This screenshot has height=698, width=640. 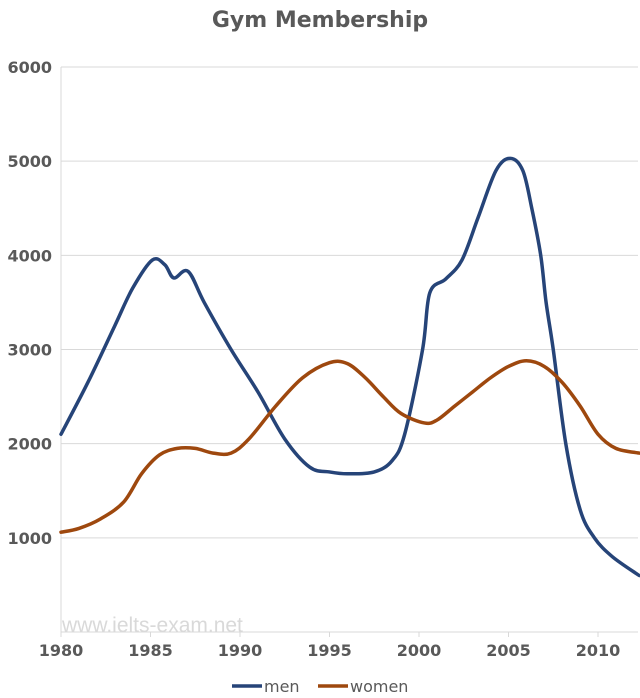 I want to click on y-tick-label: 5000, so click(x=29, y=161).